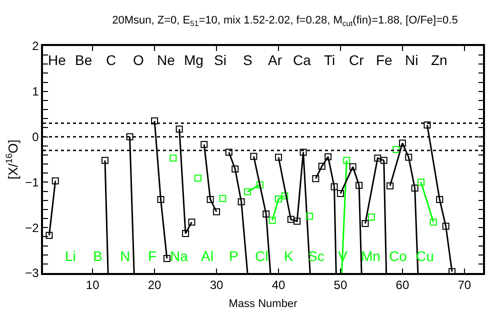  What do you see at coordinates (152, 256) in the screenshot?
I see `annotation: F` at bounding box center [152, 256].